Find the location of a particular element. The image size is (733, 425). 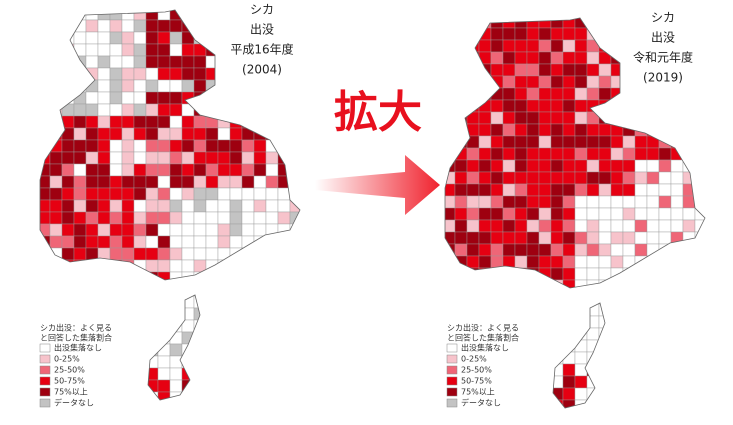

legend-swatch is located at coordinates (45, 381).